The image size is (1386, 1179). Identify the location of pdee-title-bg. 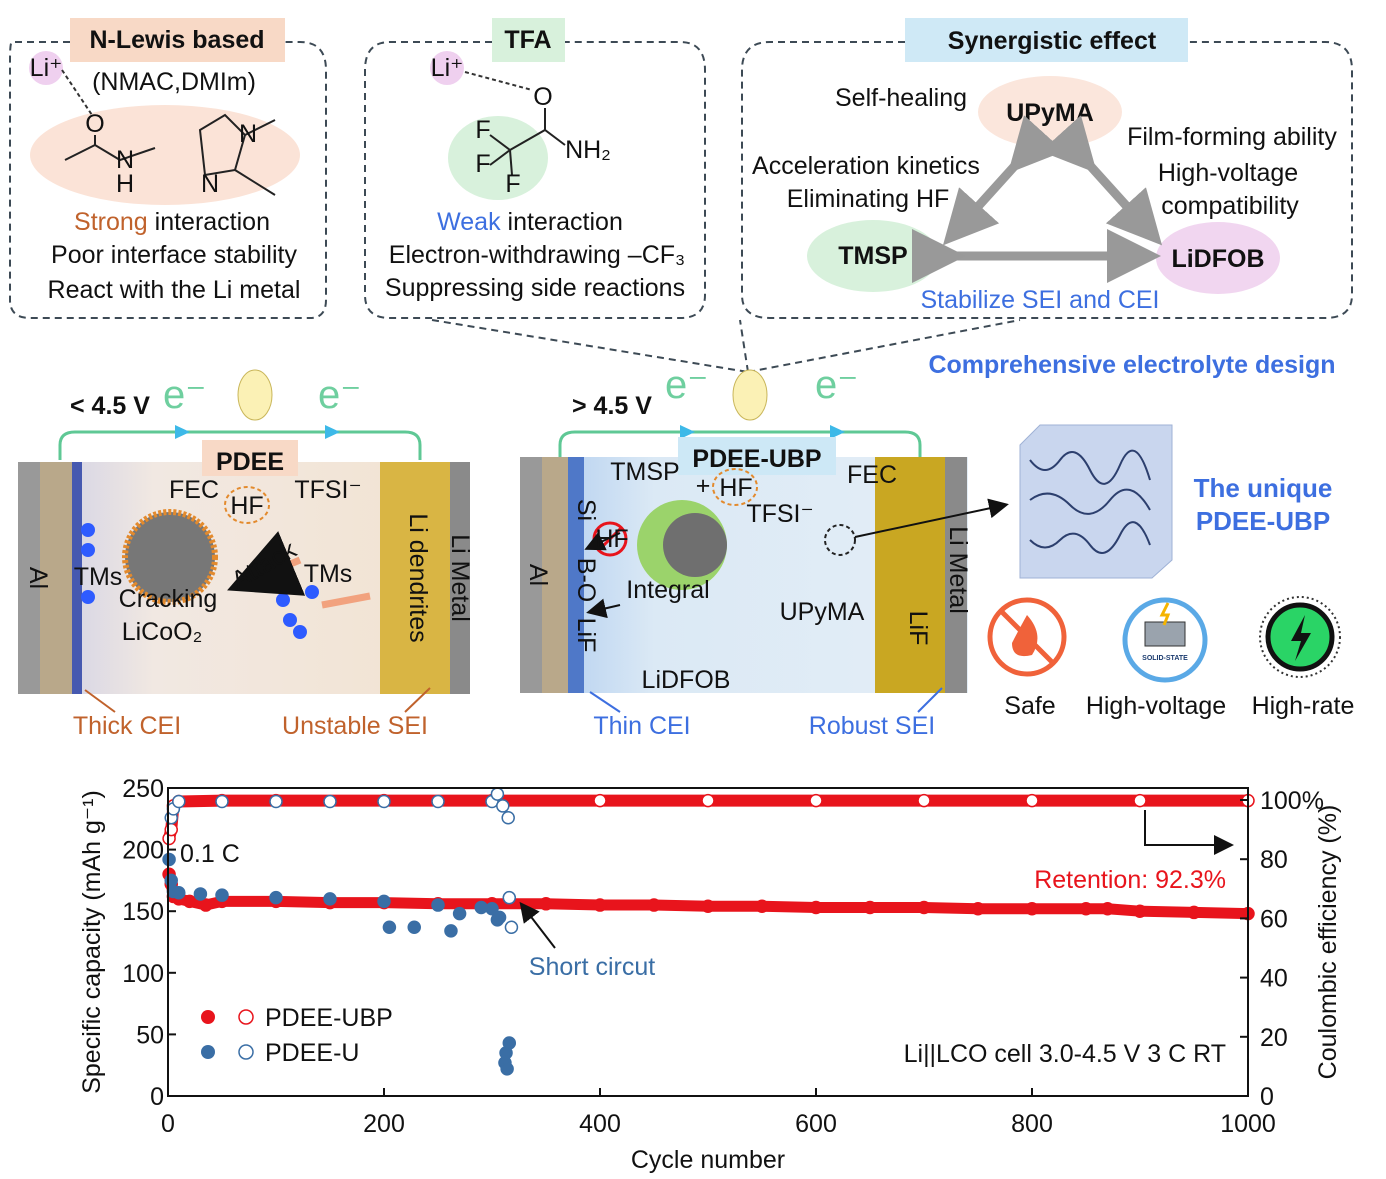
(250, 458).